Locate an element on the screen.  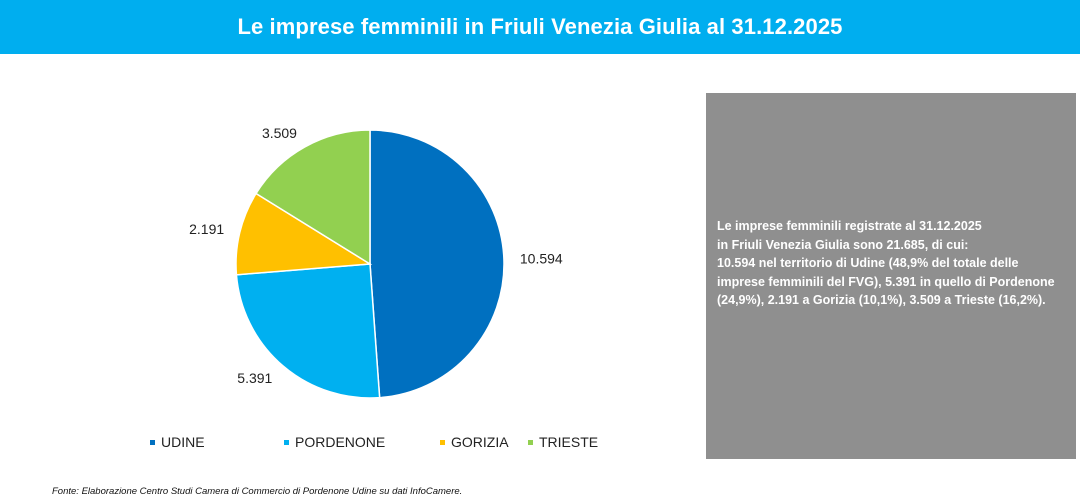
legend-item-pordenone: PORDENONE is located at coordinates (334, 442).